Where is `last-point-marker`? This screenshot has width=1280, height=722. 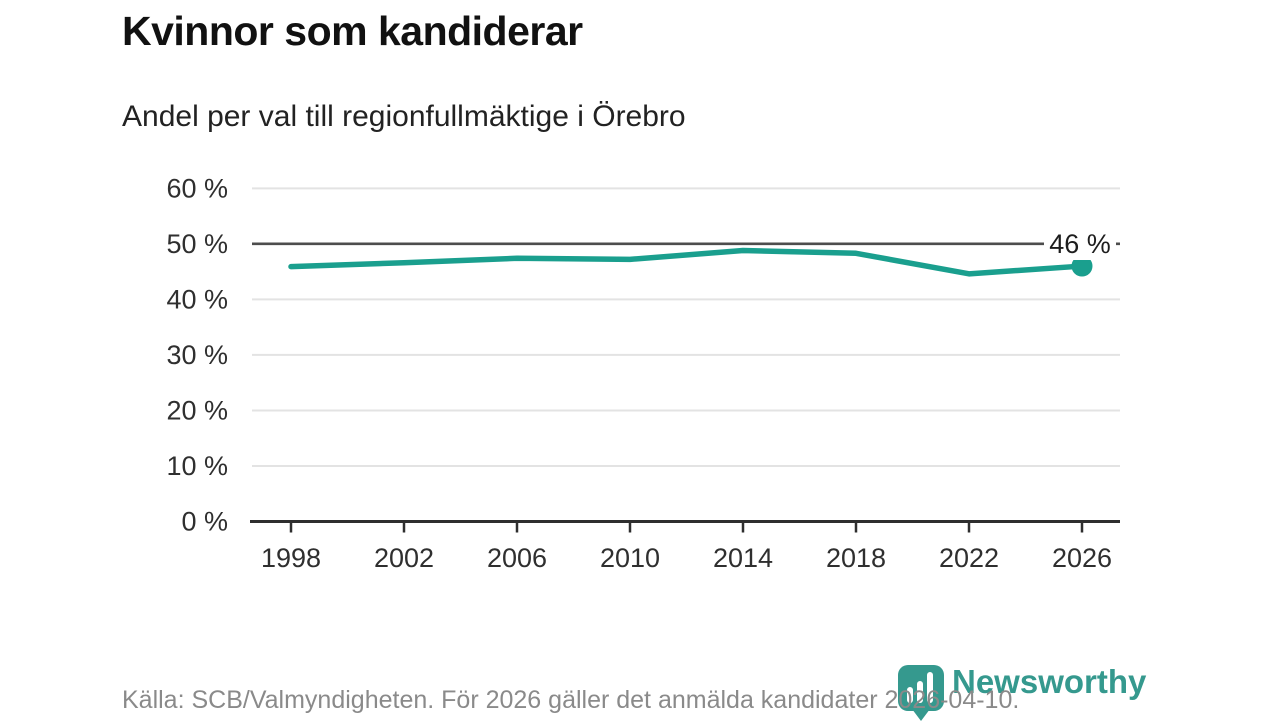
last-point-marker is located at coordinates (1082, 266).